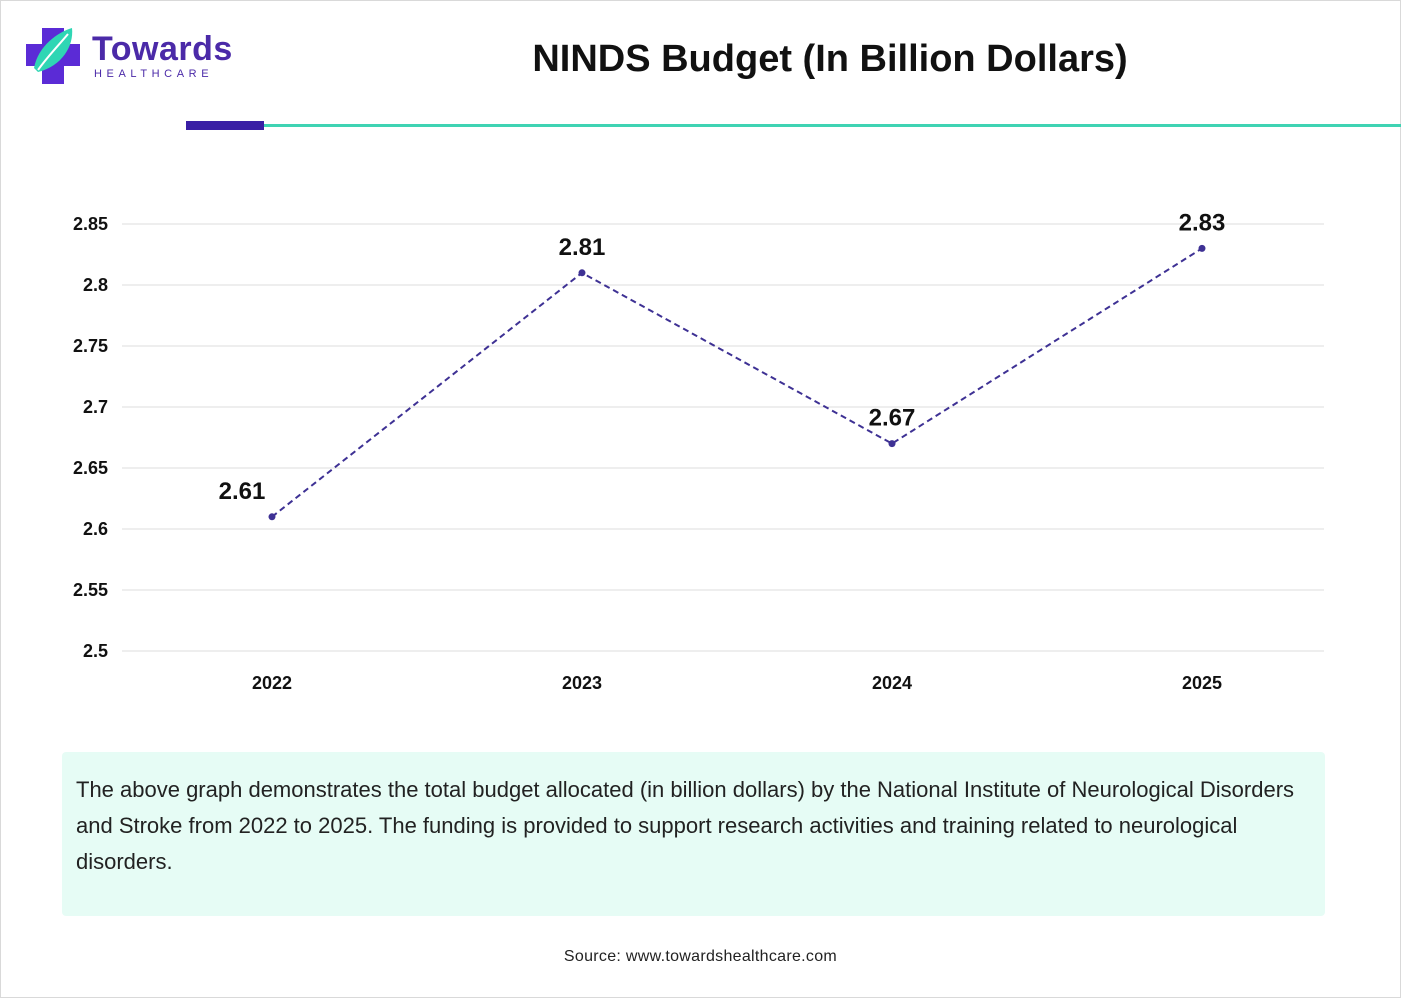  What do you see at coordinates (700, 956) in the screenshot?
I see `source-note: Source: www.towardshealthcare.com` at bounding box center [700, 956].